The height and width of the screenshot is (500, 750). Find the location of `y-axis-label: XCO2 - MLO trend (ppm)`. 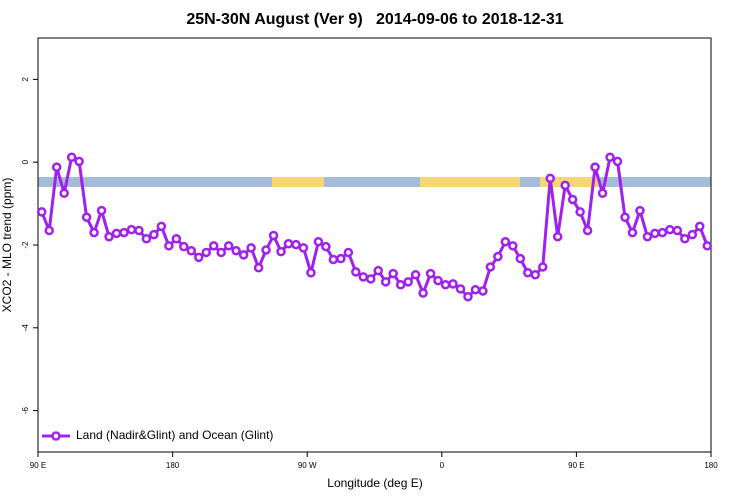

y-axis-label: XCO2 - MLO trend (ppm) is located at coordinates (7, 245).